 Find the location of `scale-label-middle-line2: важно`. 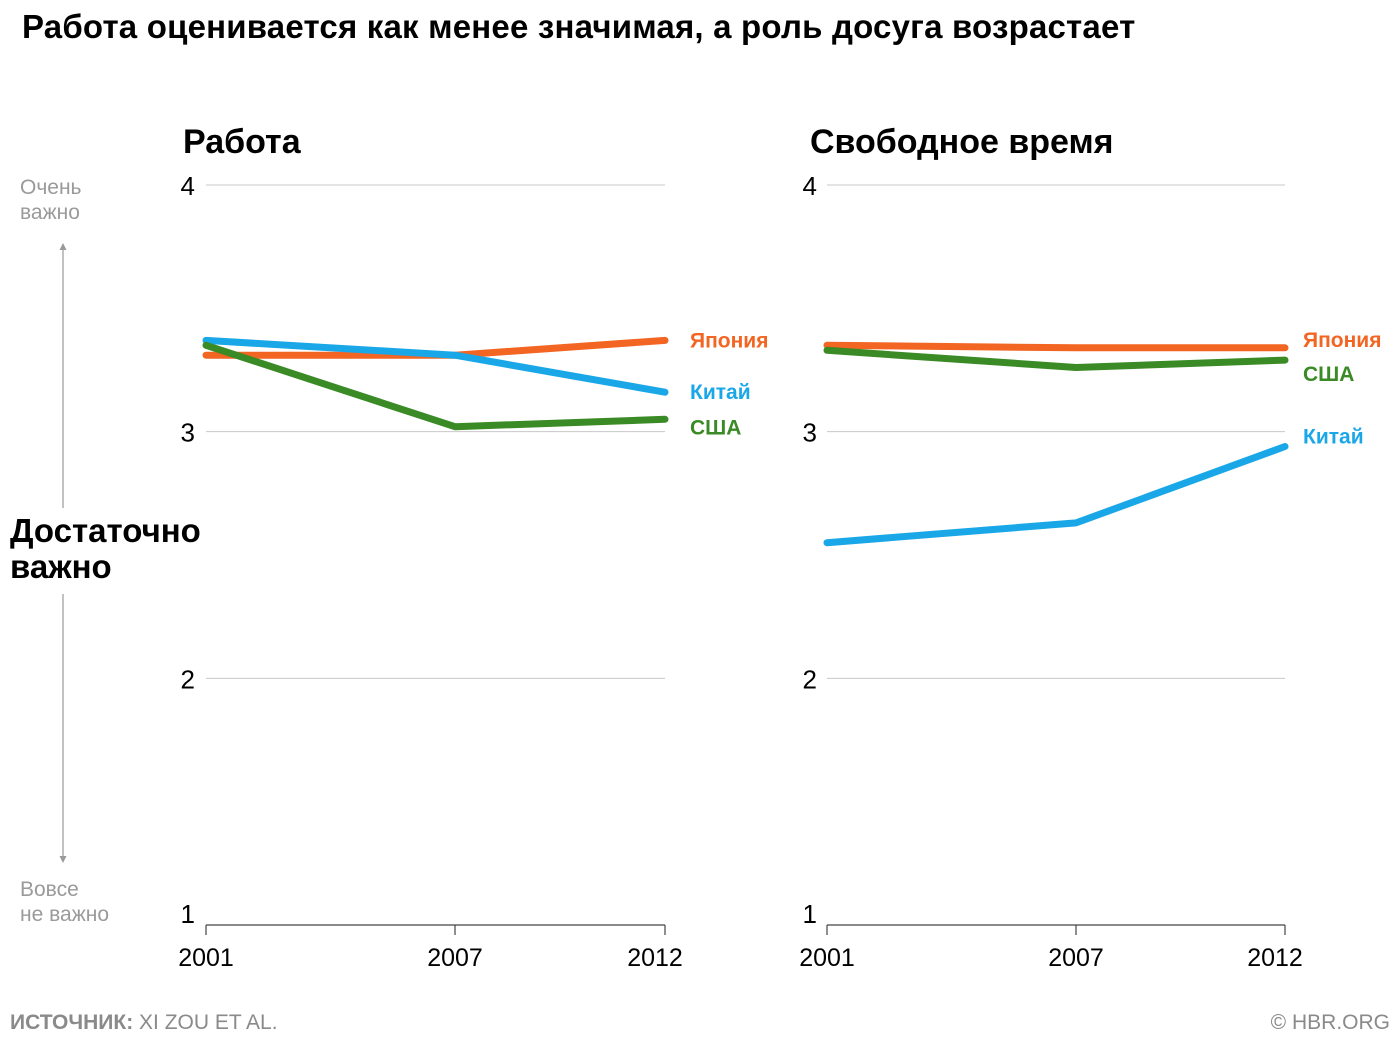

scale-label-middle-line2: важно is located at coordinates (61, 566).